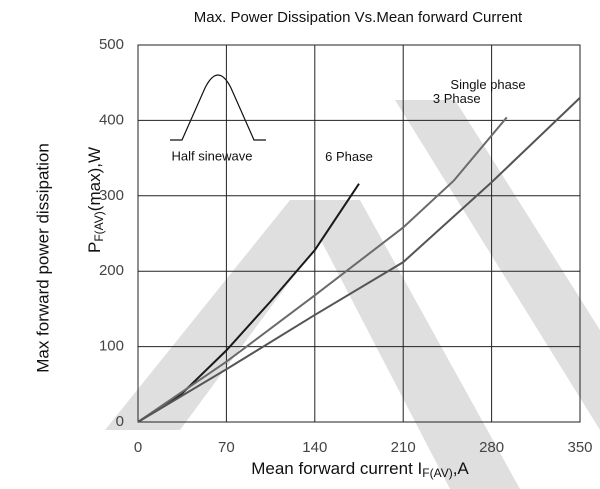  Describe the element at coordinates (120, 421) in the screenshot. I see `y-tick-label: 0` at that location.